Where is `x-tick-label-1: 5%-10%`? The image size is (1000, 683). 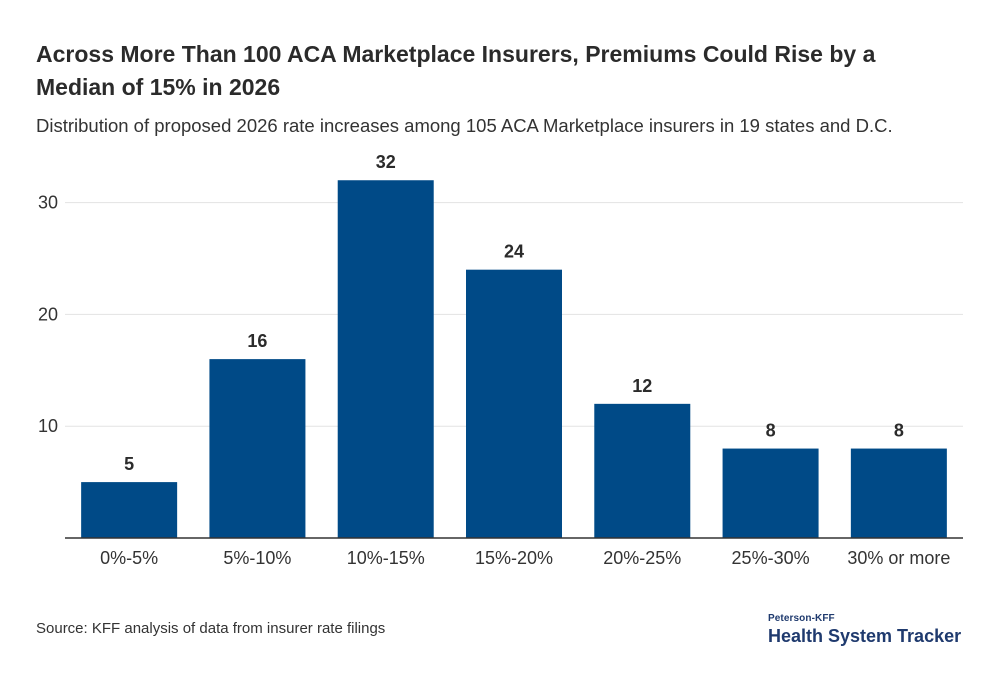 x-tick-label-1: 5%-10% is located at coordinates (257, 558).